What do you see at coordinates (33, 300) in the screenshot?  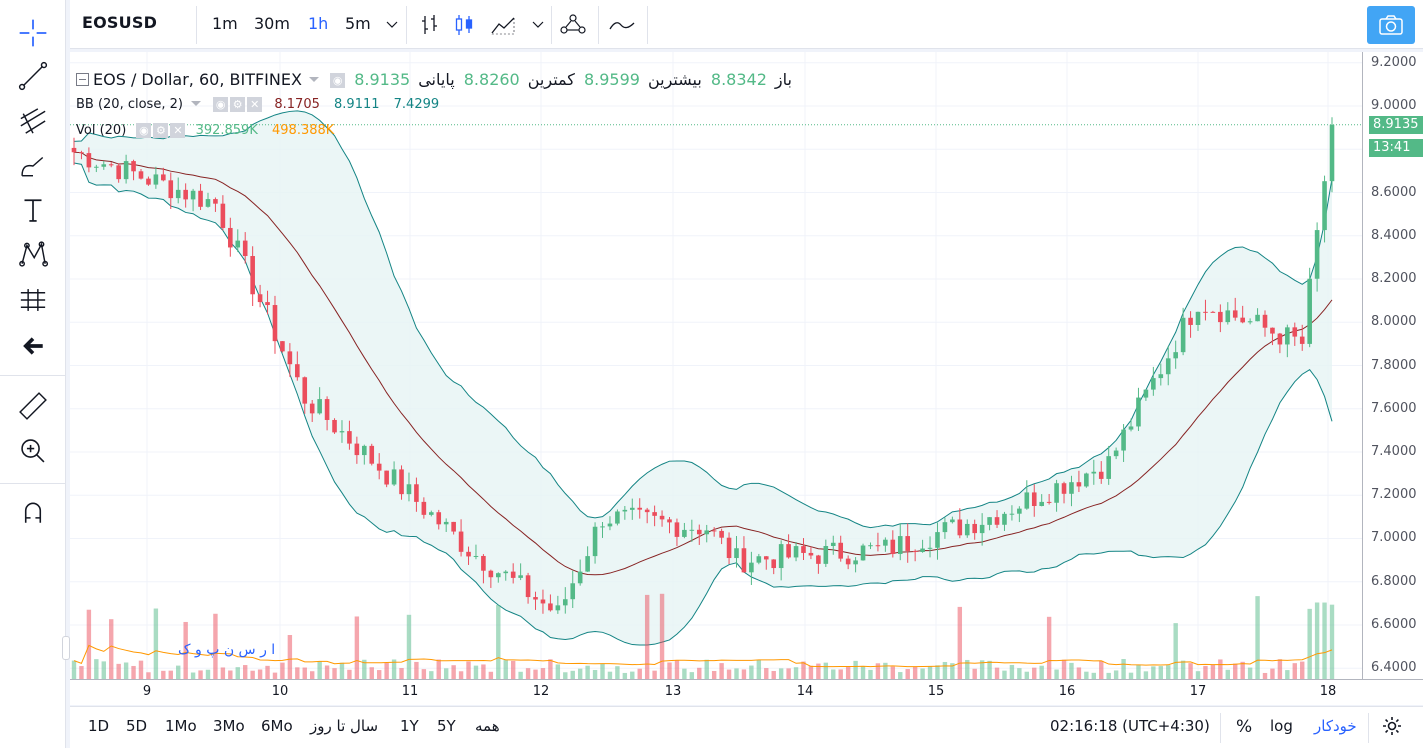 I see `prediction-icon` at bounding box center [33, 300].